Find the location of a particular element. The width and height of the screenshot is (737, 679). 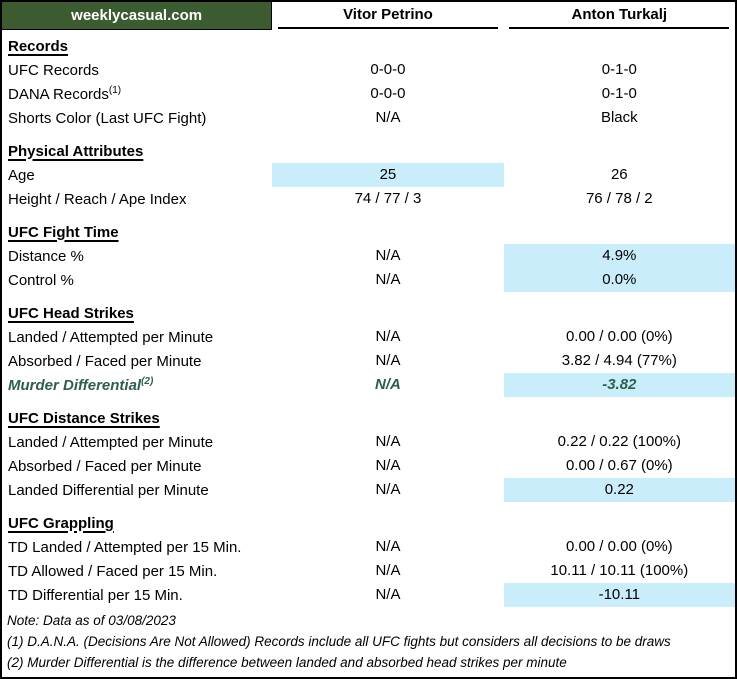

fighter1-value-highlighted: 25 is located at coordinates (388, 175).